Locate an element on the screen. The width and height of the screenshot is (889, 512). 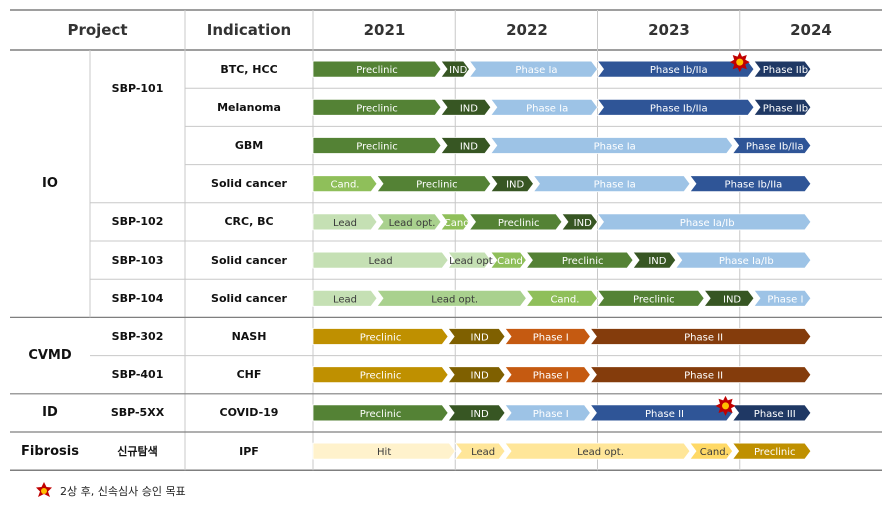
group-label: CVMD is located at coordinates (50, 356).